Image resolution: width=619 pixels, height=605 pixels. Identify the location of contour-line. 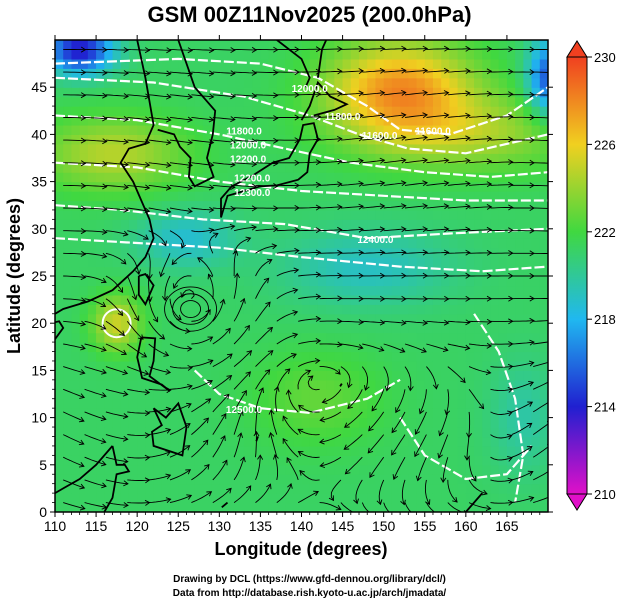
(499, 408).